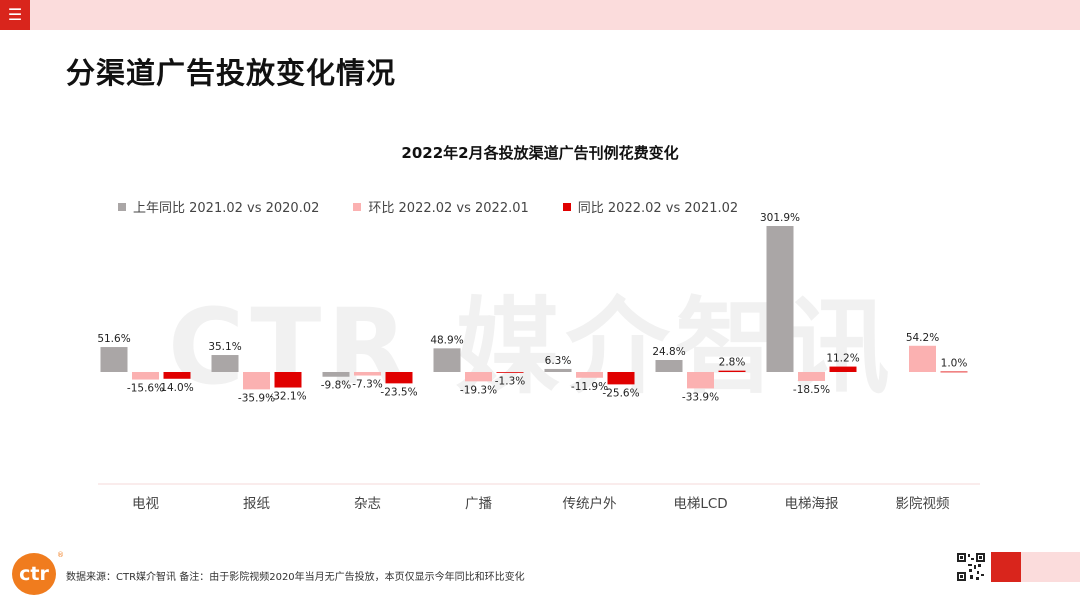  I want to click on corner-block-red, so click(1006, 567).